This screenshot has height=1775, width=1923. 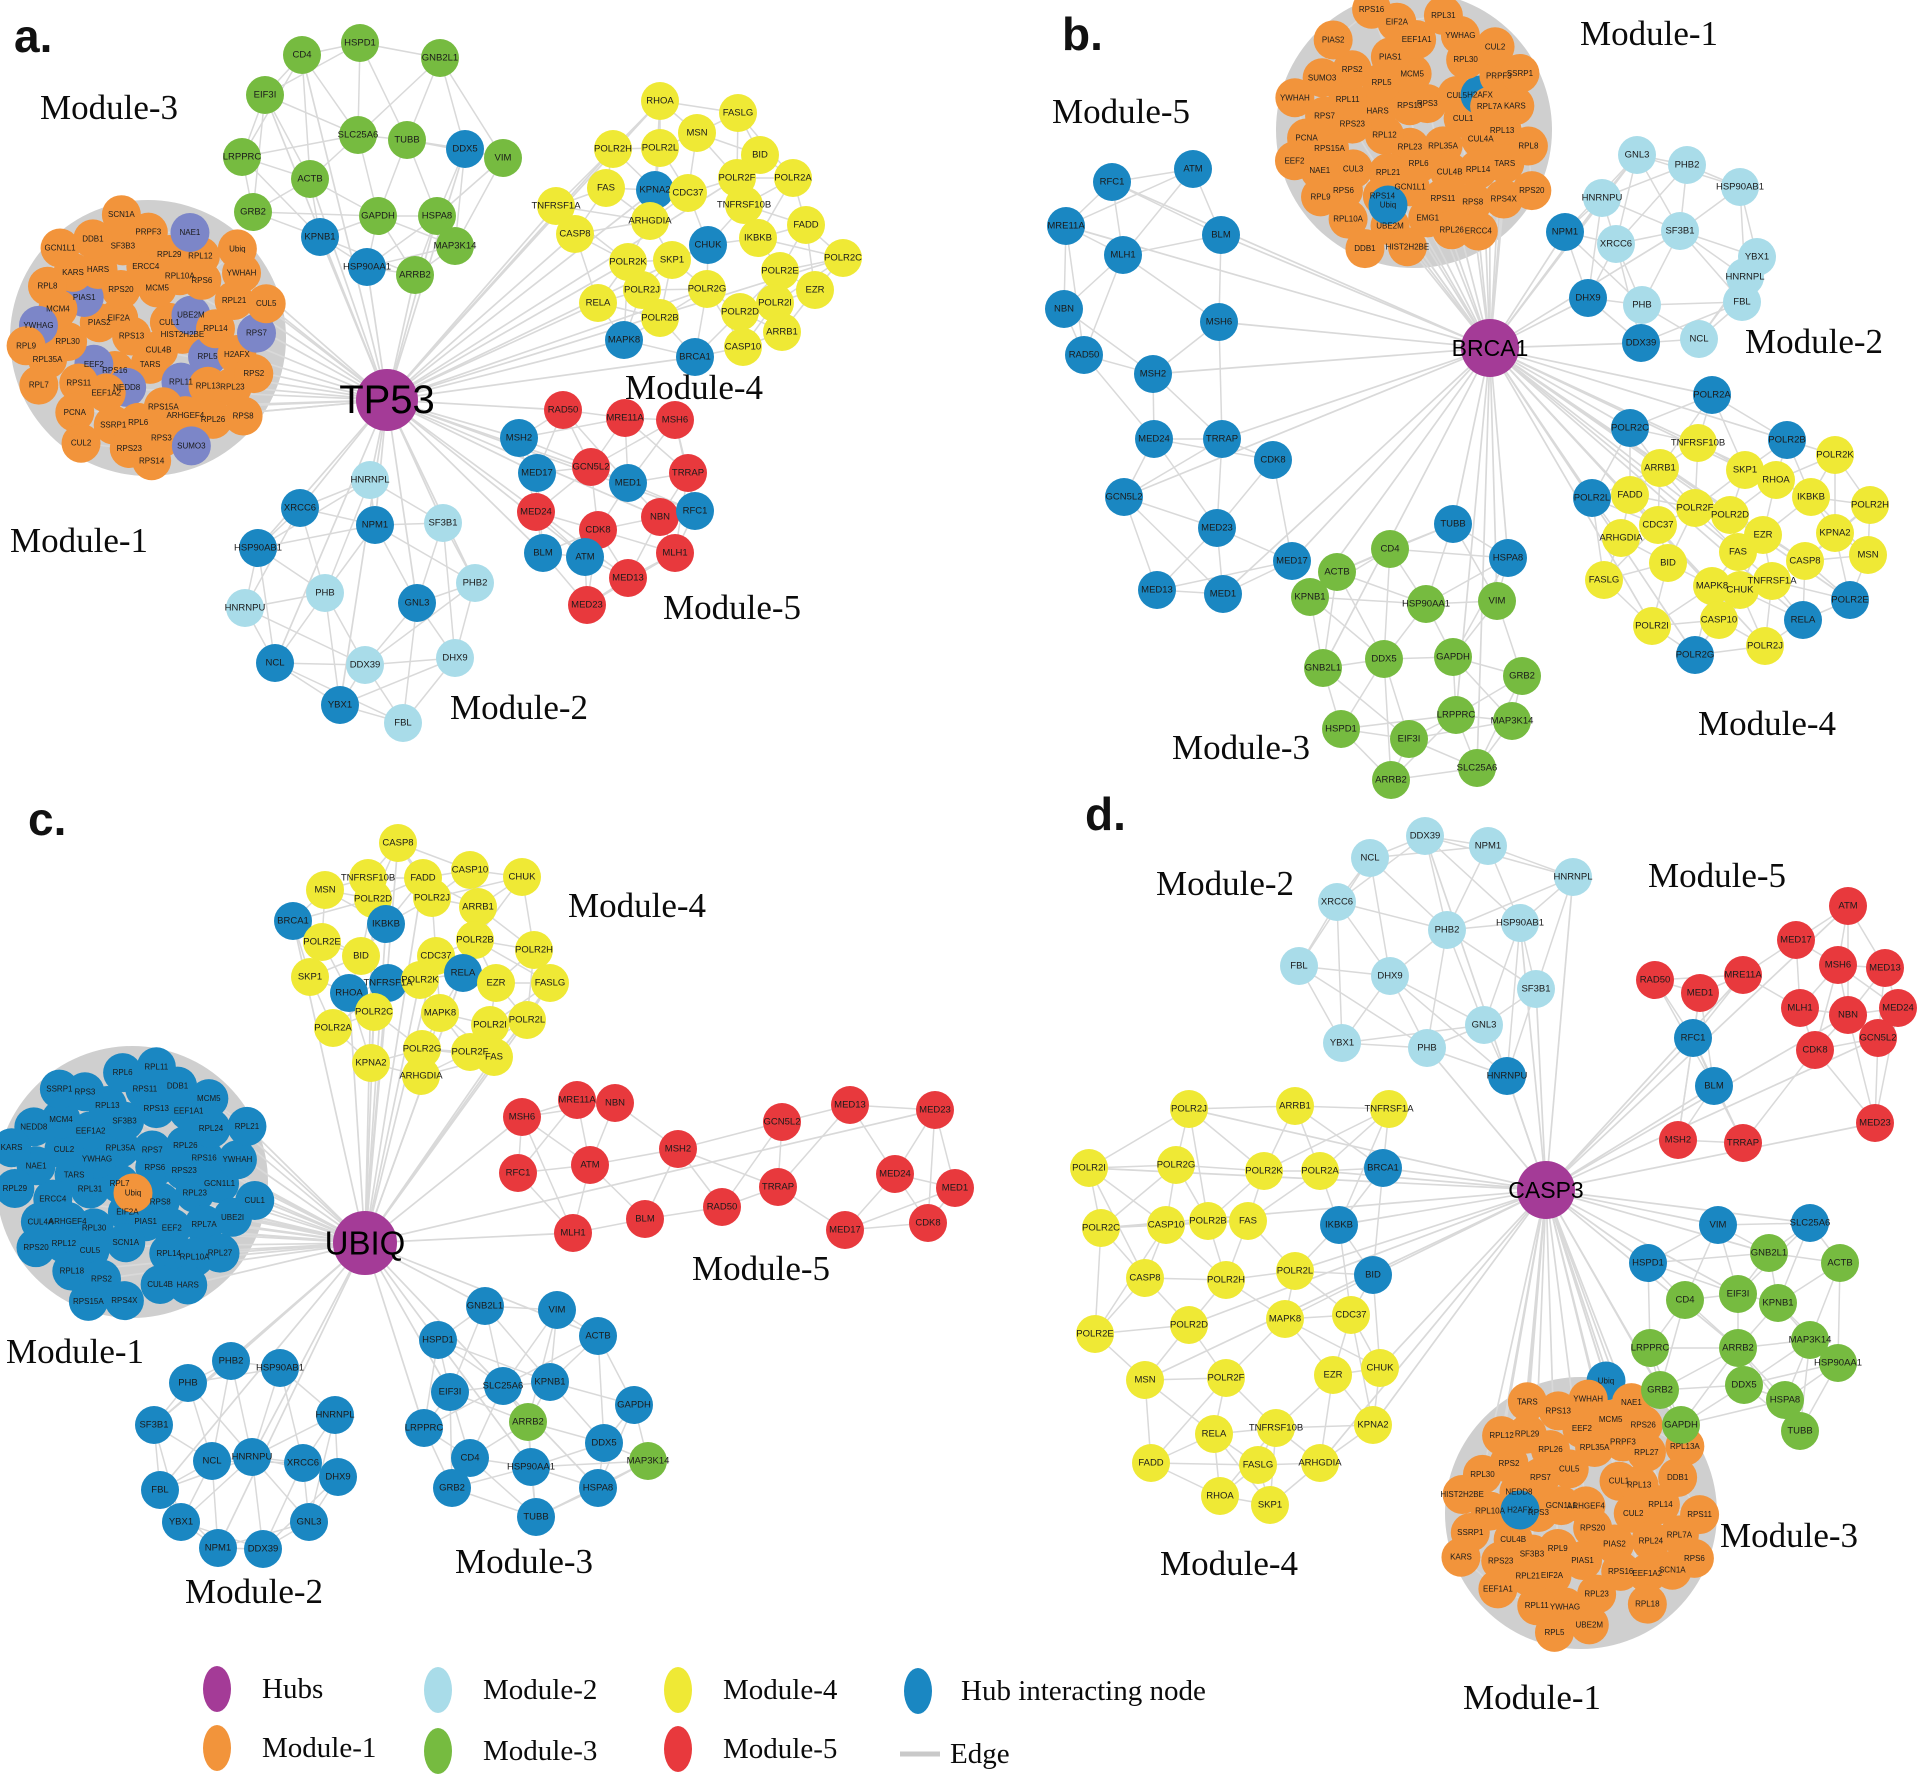 I want to click on node-label-hars: HARS, so click(x=1377, y=110).